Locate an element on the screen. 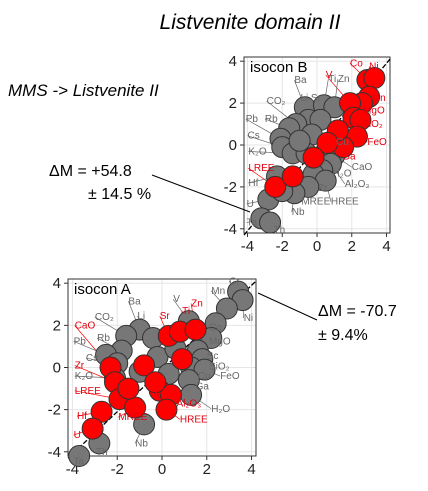  isocon-b-point-label: LREE is located at coordinates (261, 168).